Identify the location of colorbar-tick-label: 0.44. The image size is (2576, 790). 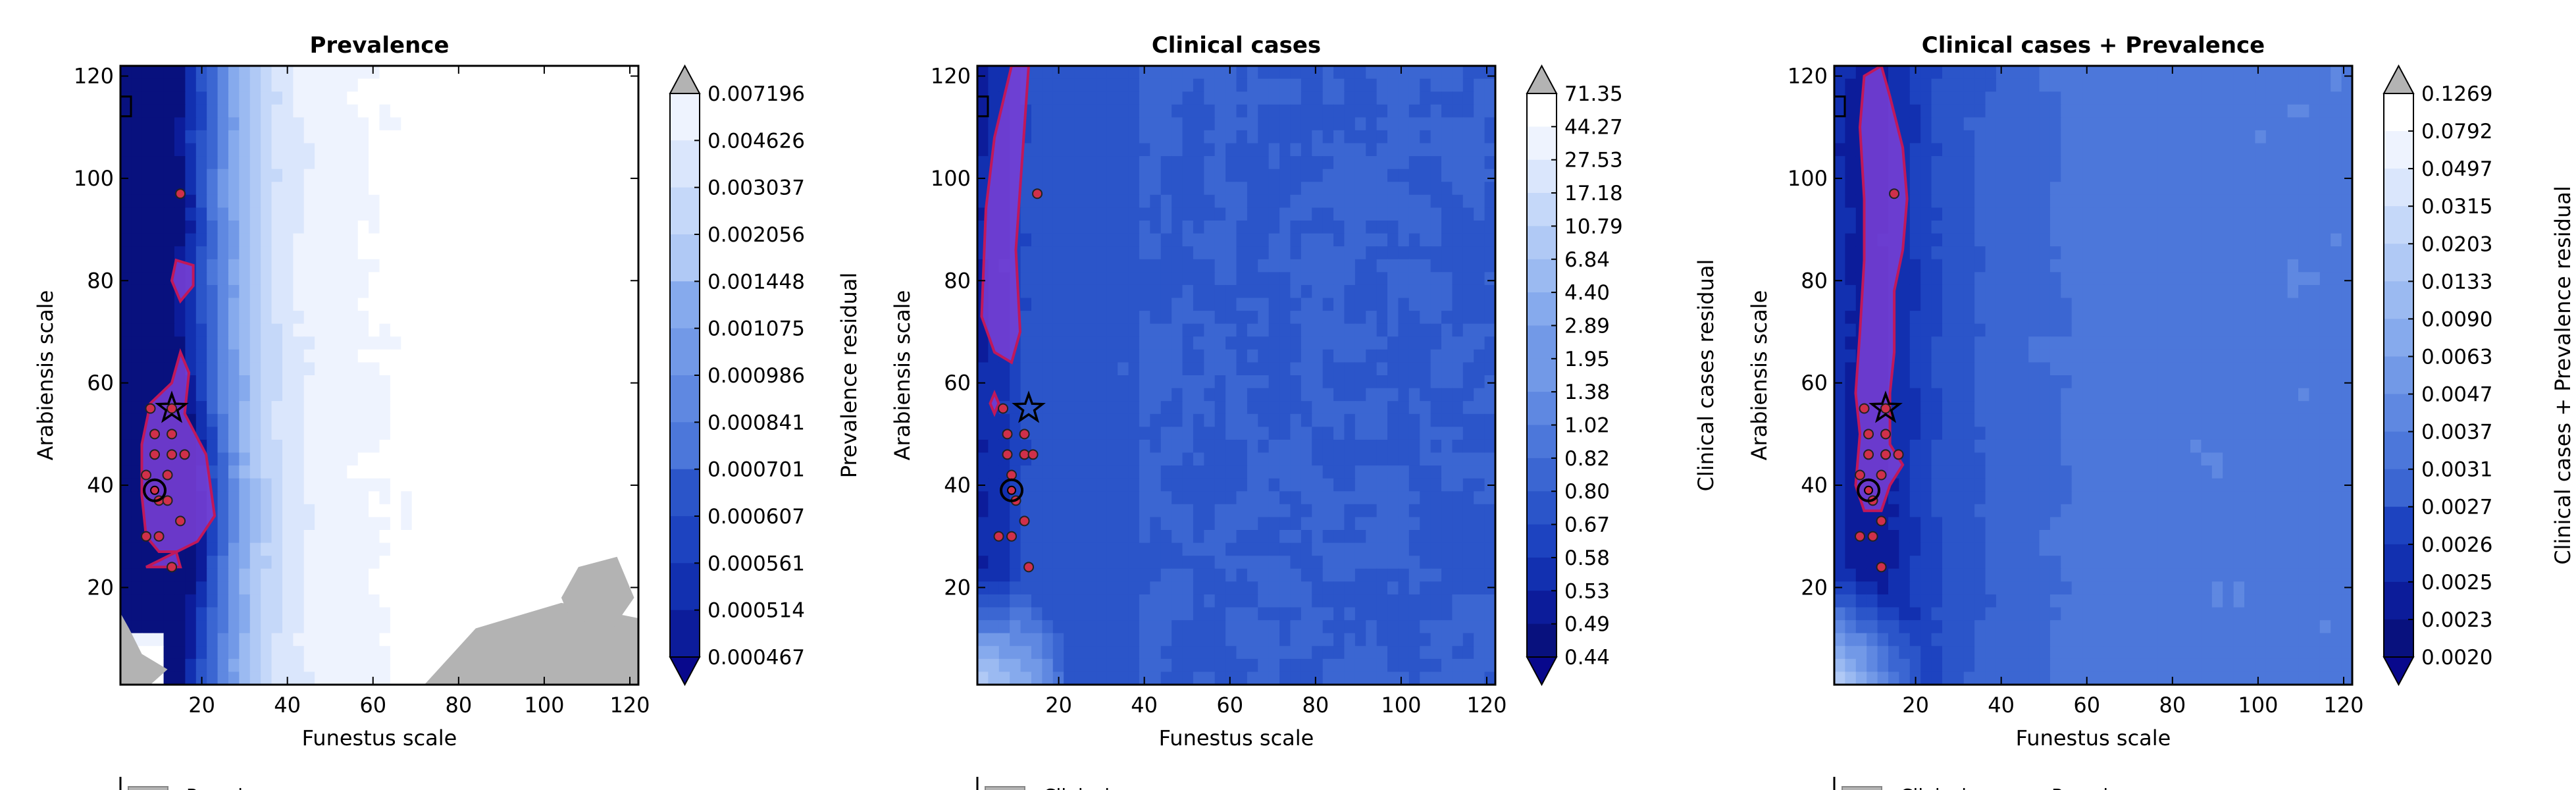
(1587, 658).